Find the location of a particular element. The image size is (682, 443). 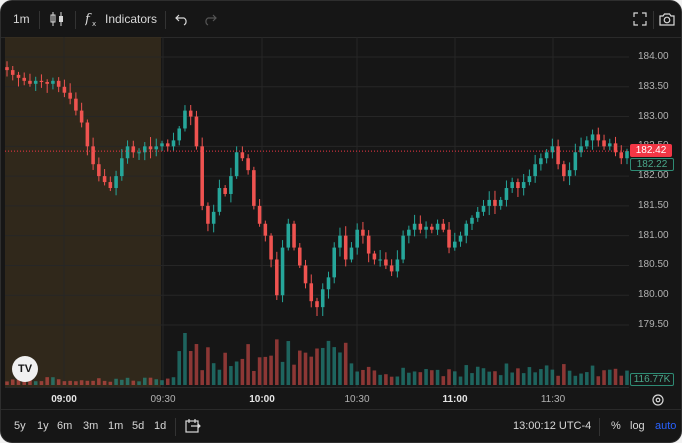

fullscreen-button is located at coordinates (640, 19).